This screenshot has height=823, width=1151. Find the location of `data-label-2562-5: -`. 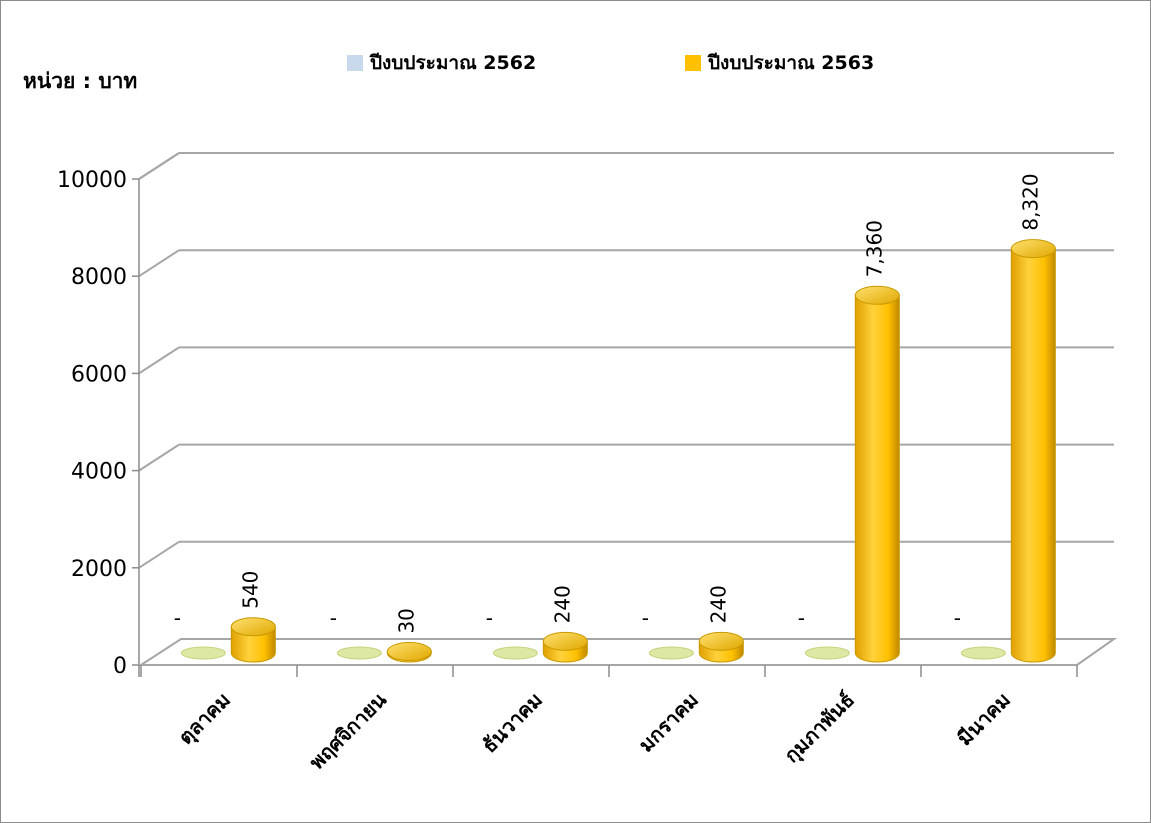

data-label-2562-5: - is located at coordinates (801, 618).